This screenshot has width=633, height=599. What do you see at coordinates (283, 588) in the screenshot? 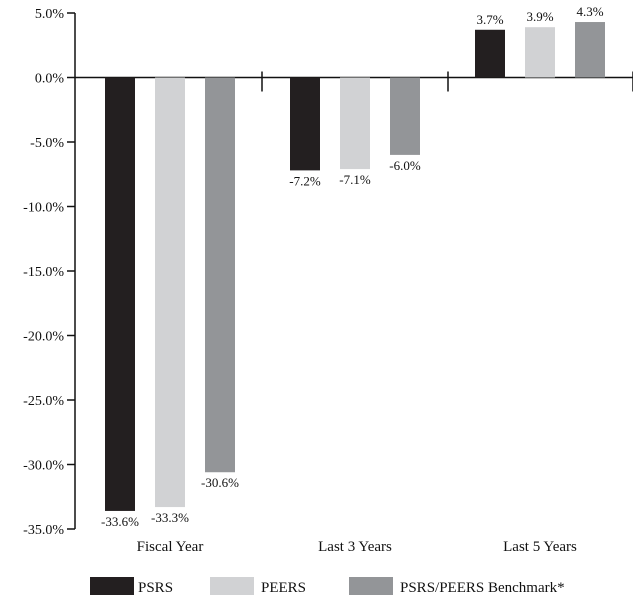
I see `legend-label: PEERS` at bounding box center [283, 588].